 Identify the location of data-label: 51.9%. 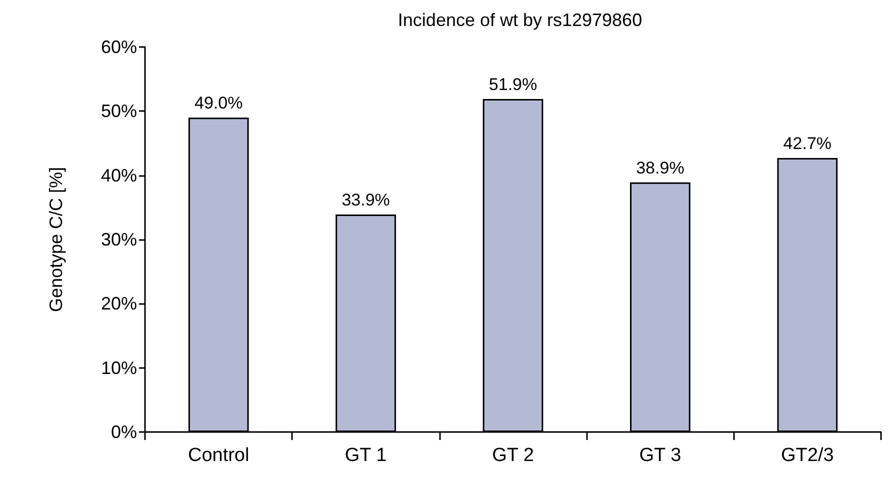
(513, 84).